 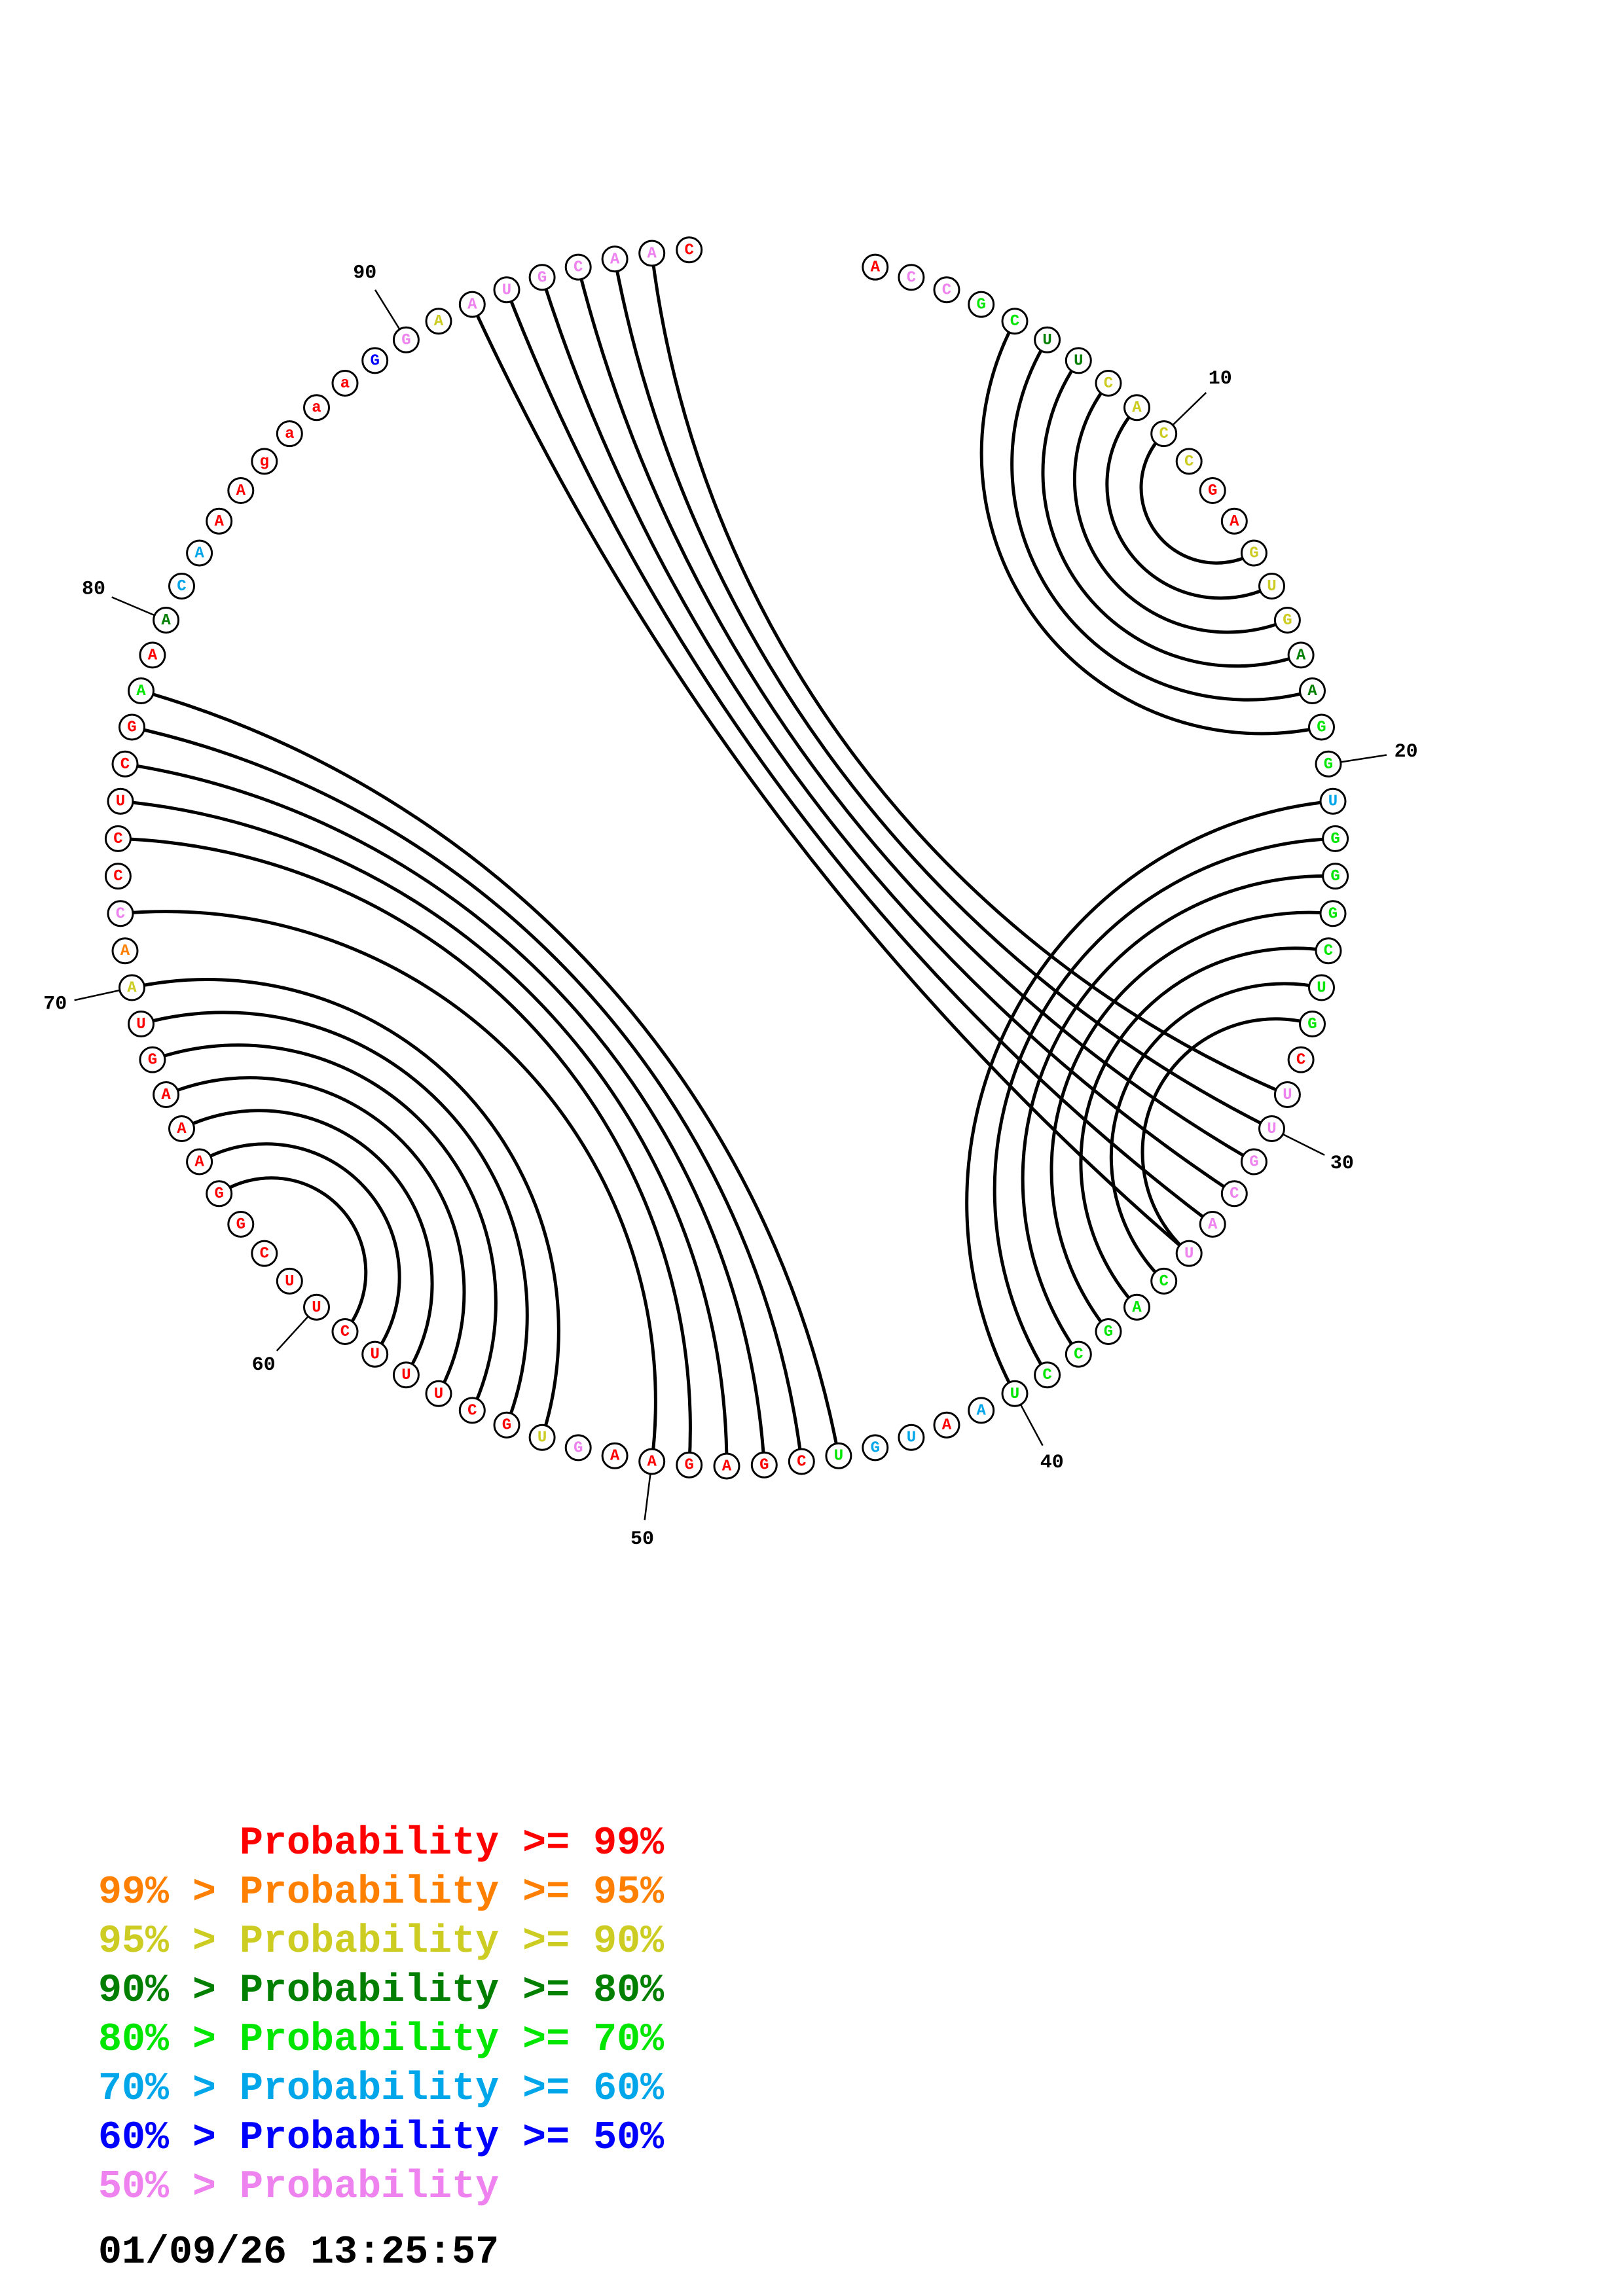 I want to click on legend-text: Probability >= 99%, so click(x=381, y=1843).